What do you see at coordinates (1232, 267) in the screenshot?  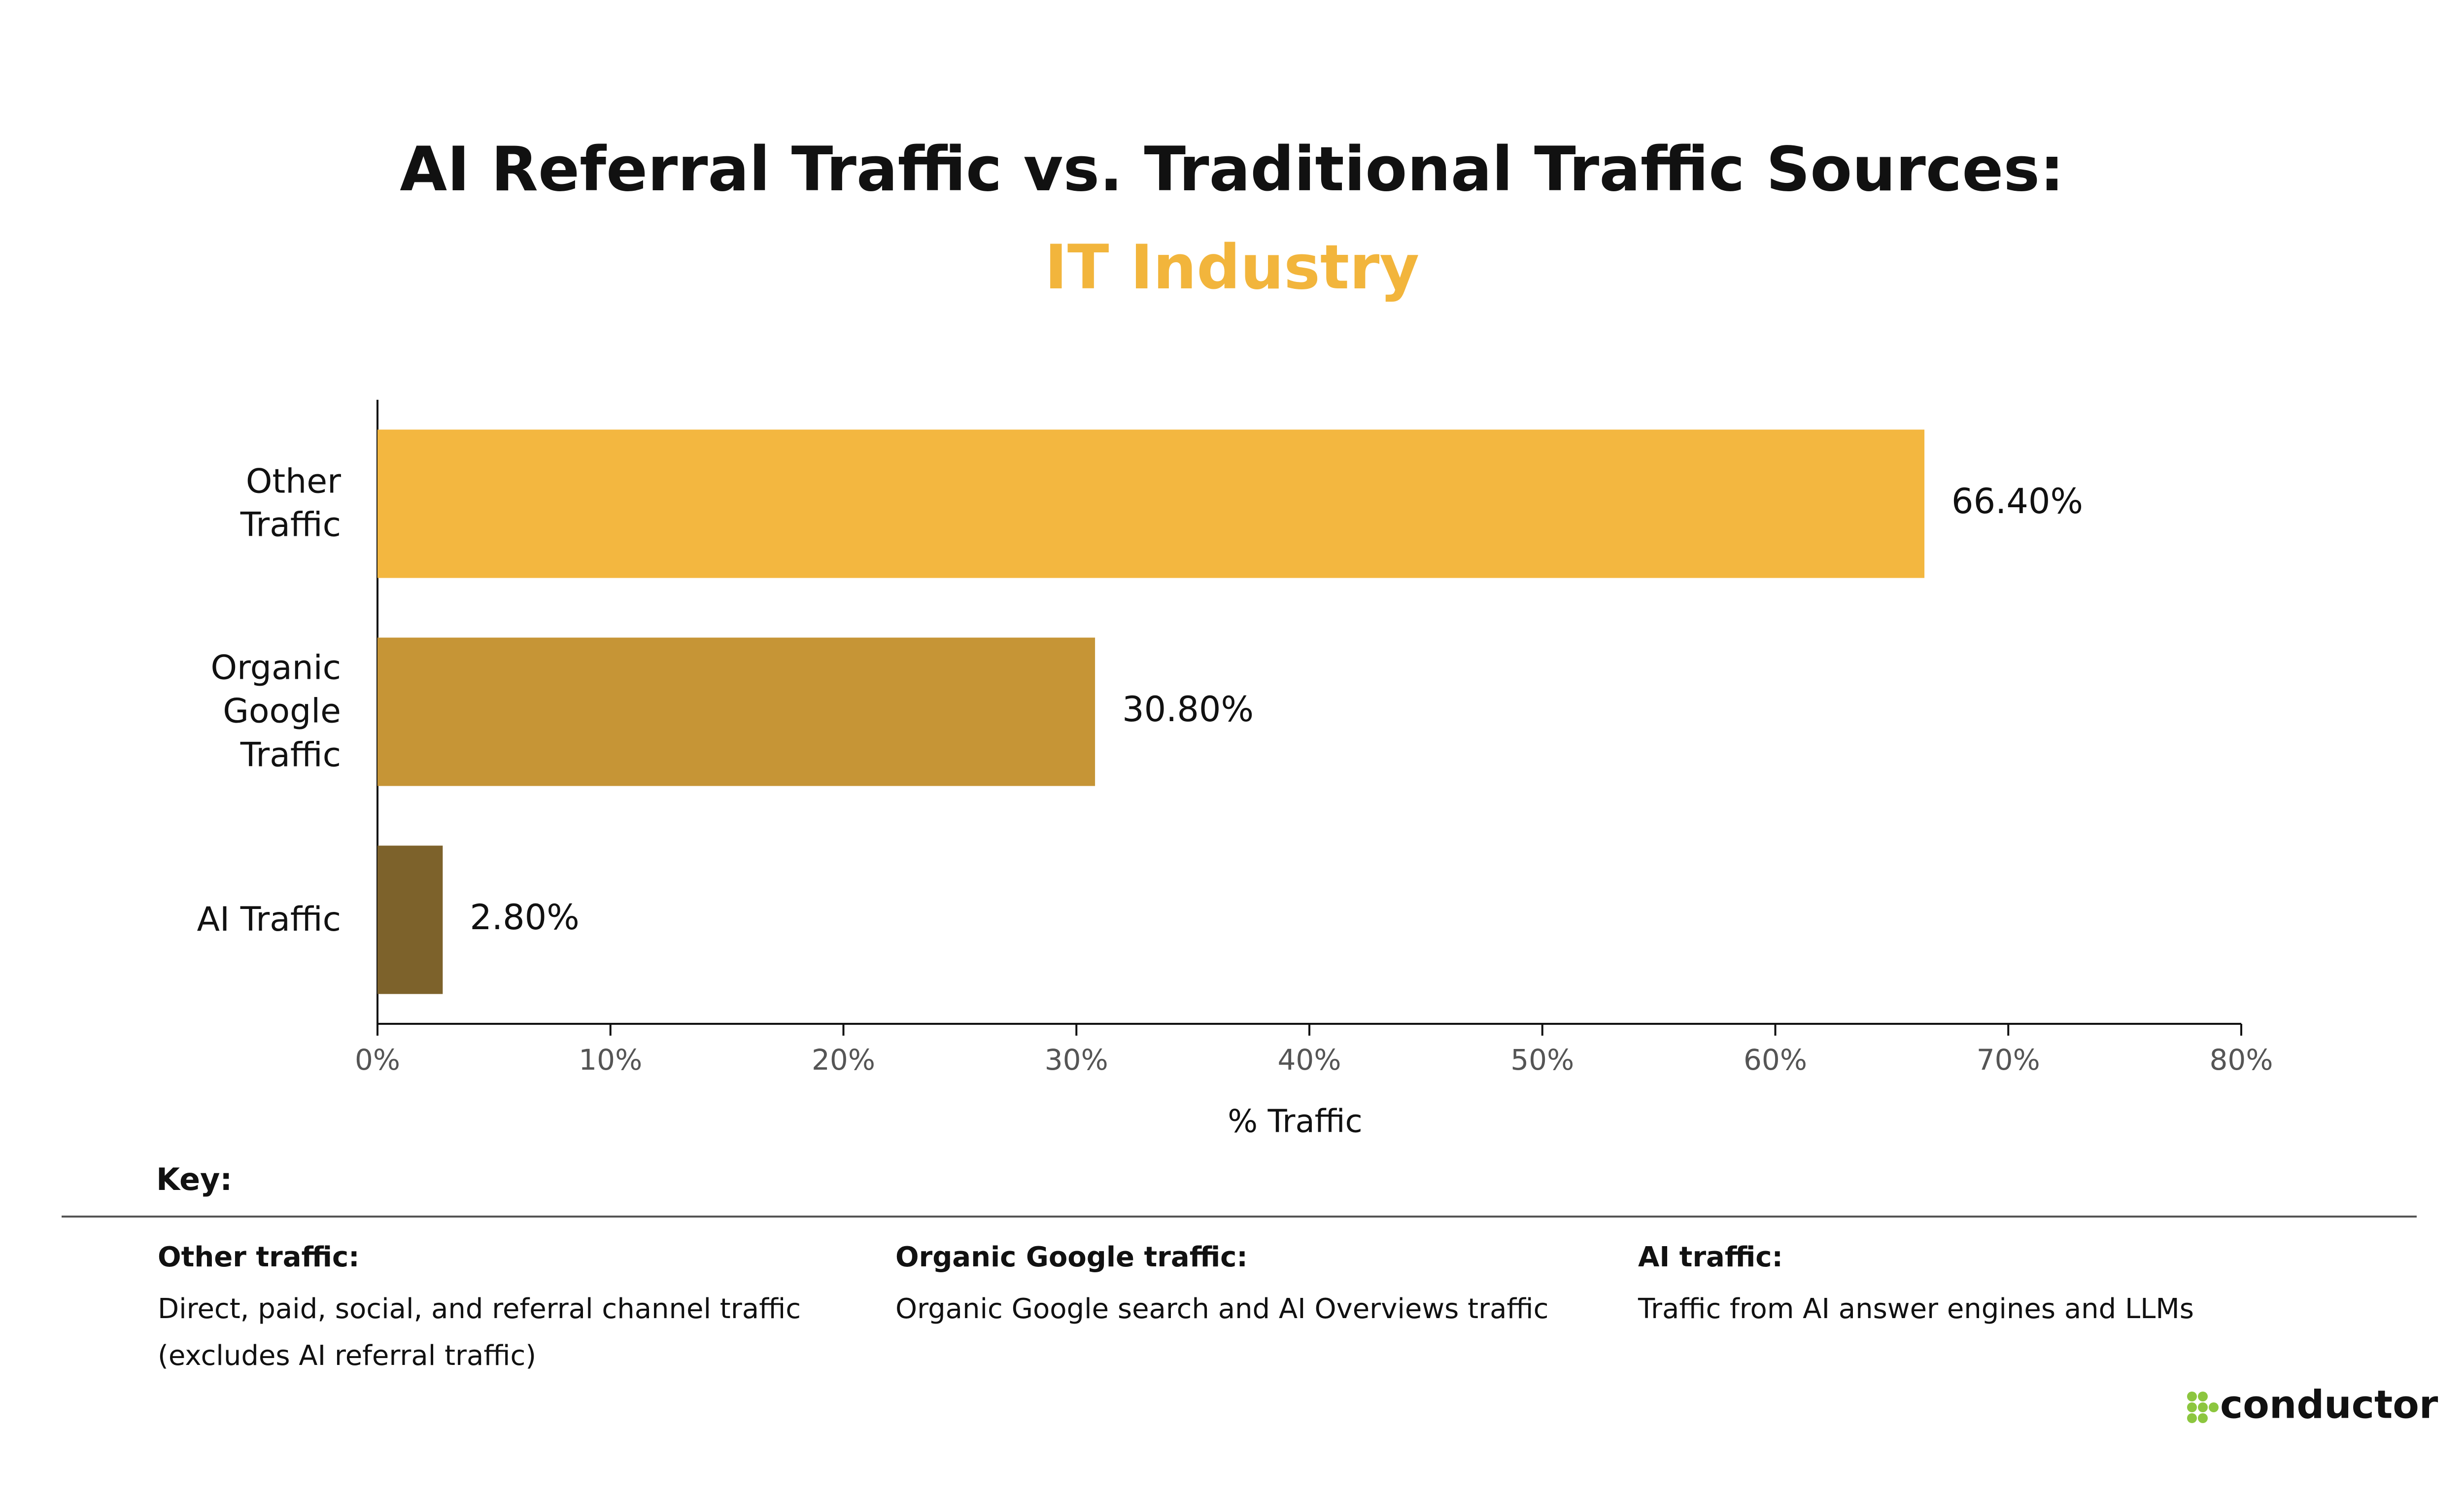 I see `chart-subtitle: IT Industry` at bounding box center [1232, 267].